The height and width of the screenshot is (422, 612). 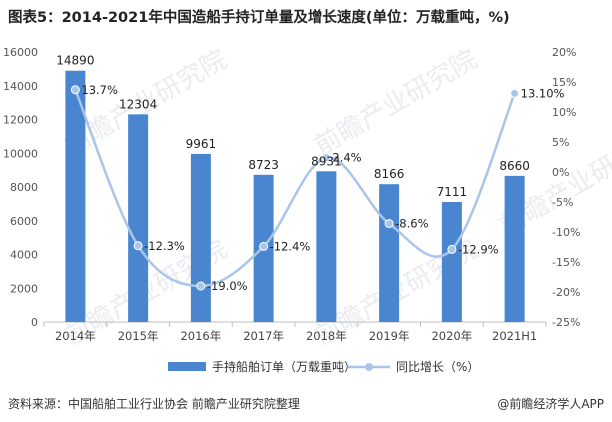 I want to click on left-tick-label: 6000, so click(x=24, y=221).